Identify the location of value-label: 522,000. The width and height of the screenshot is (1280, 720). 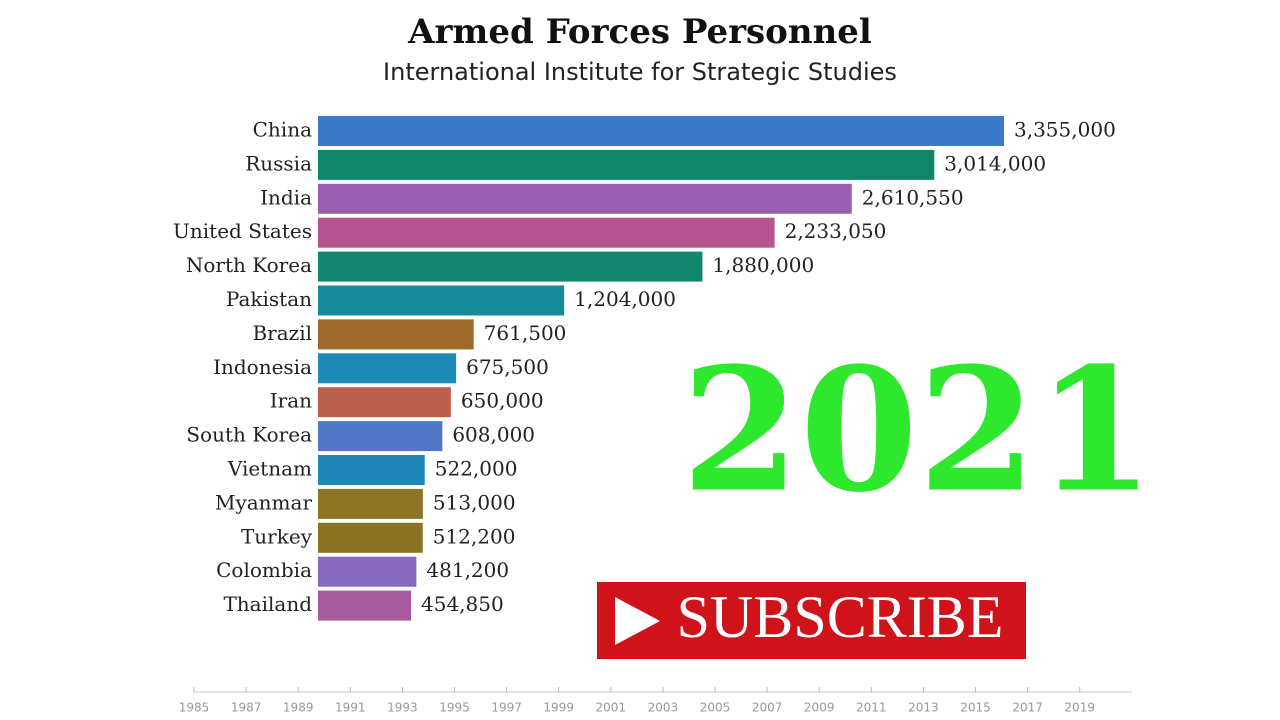
(476, 469).